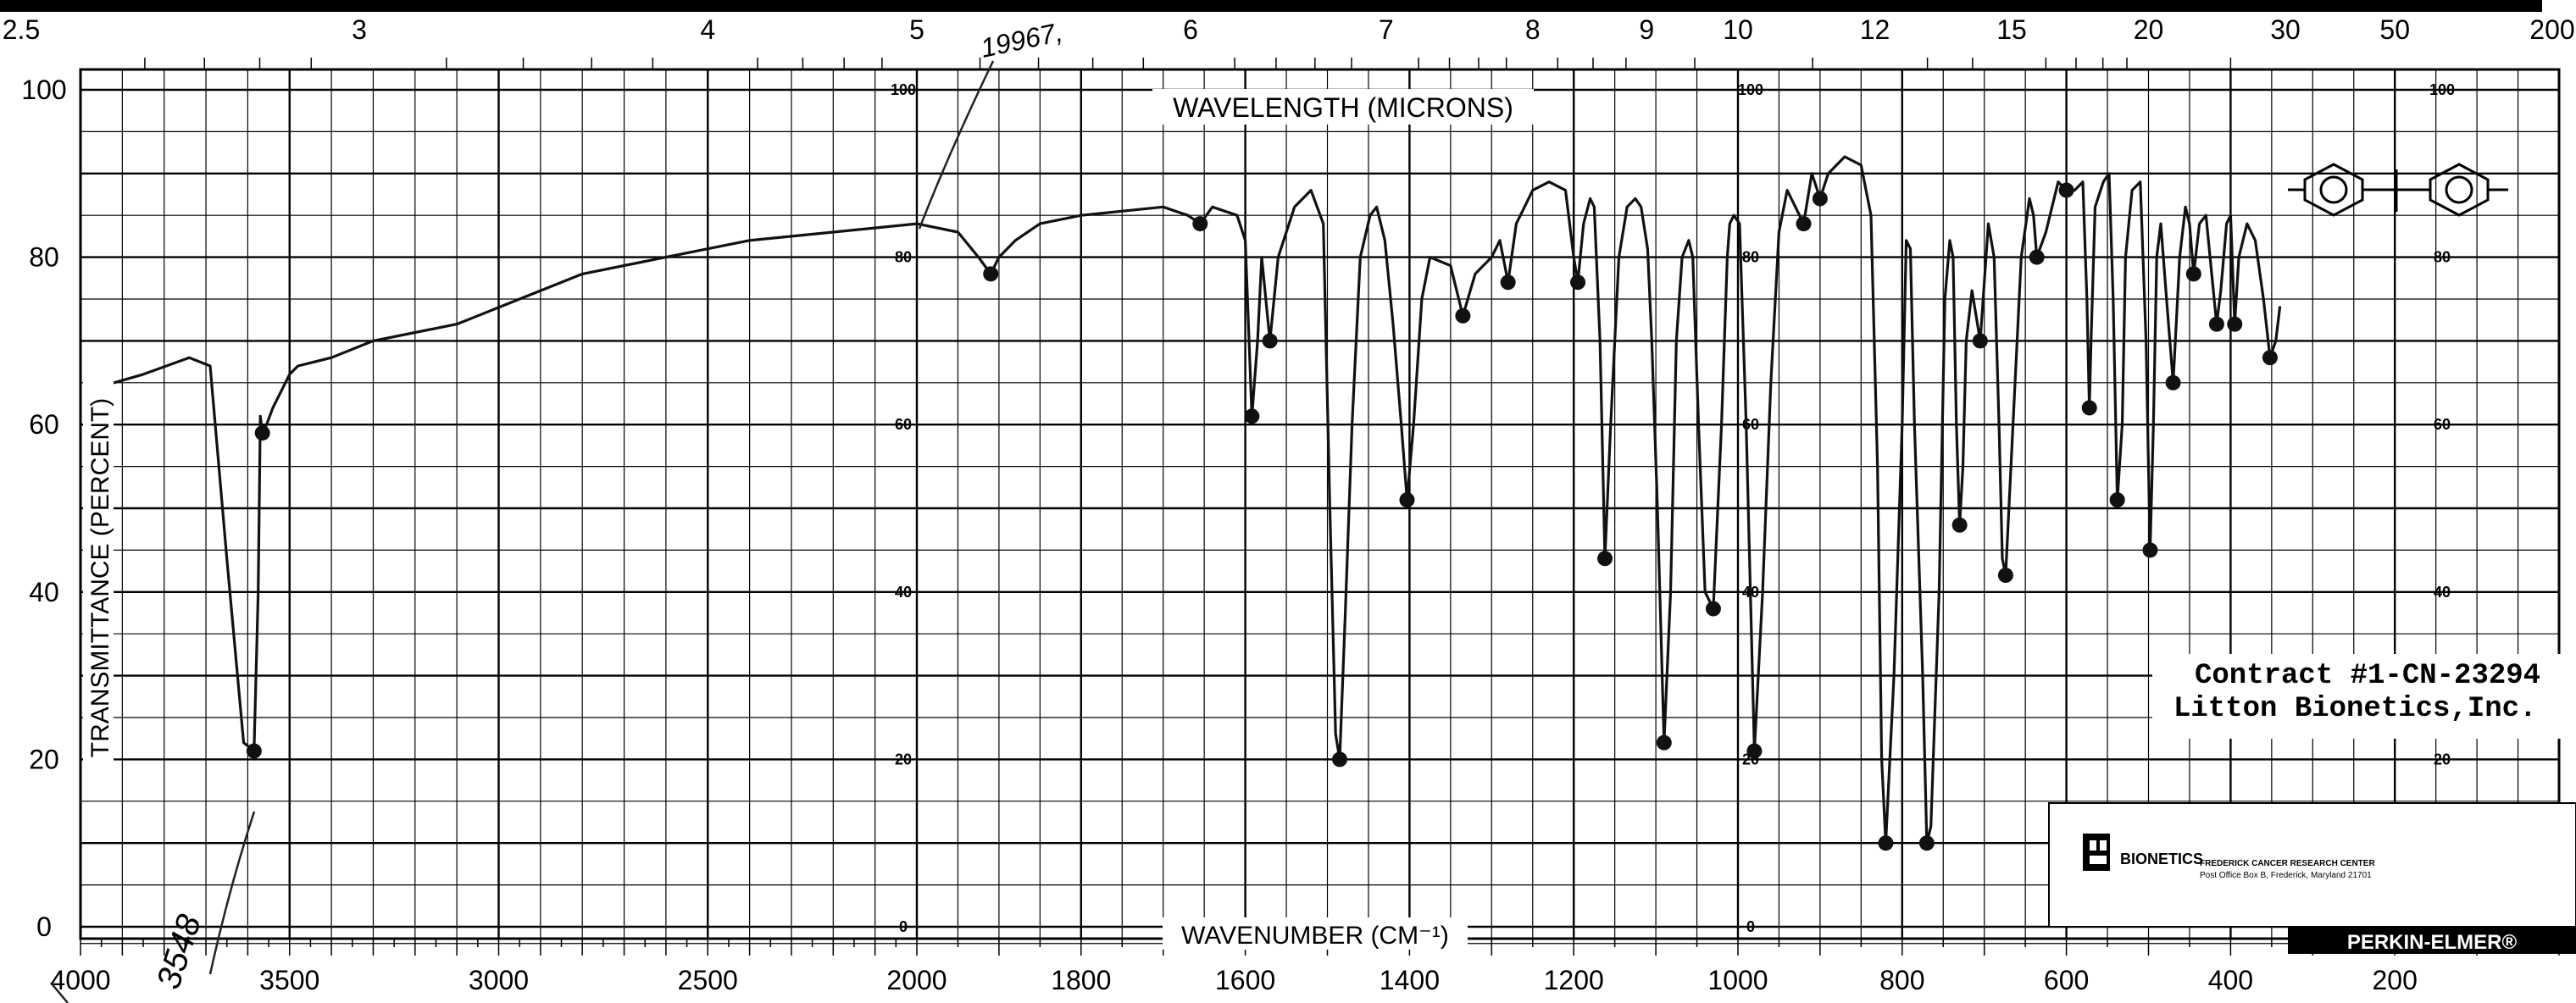 The image size is (2576, 1003). Describe the element at coordinates (1737, 980) in the screenshot. I see `x-tick-label: 1000` at that location.